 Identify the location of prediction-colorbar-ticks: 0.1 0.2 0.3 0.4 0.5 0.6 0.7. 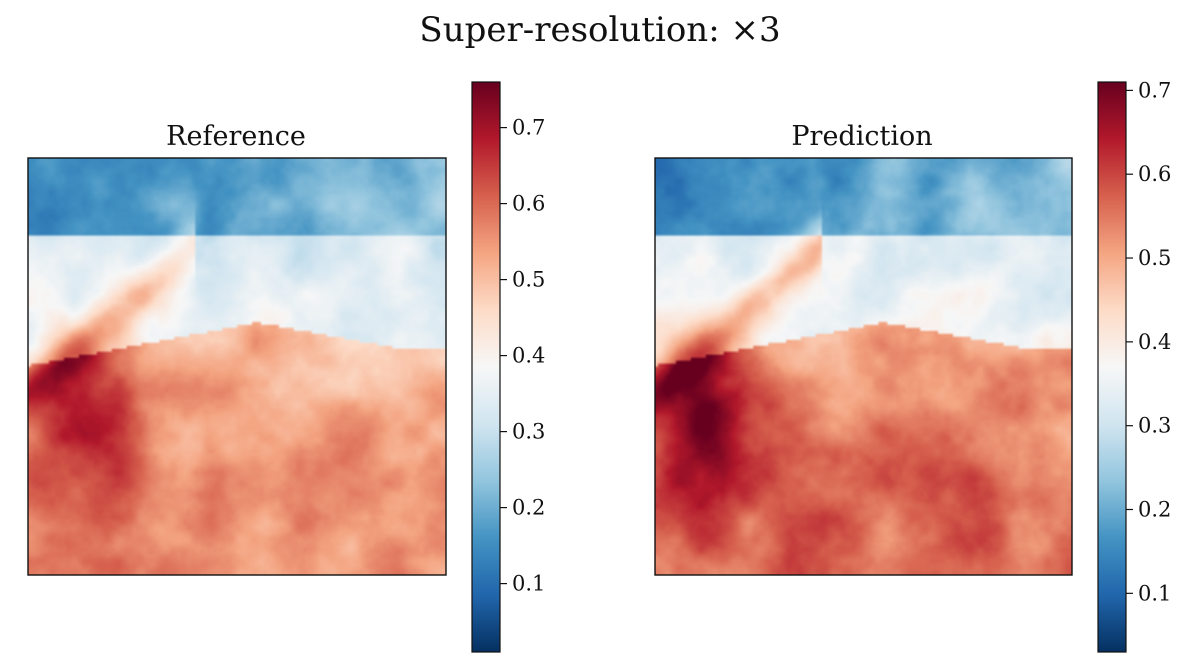
(1148, 341).